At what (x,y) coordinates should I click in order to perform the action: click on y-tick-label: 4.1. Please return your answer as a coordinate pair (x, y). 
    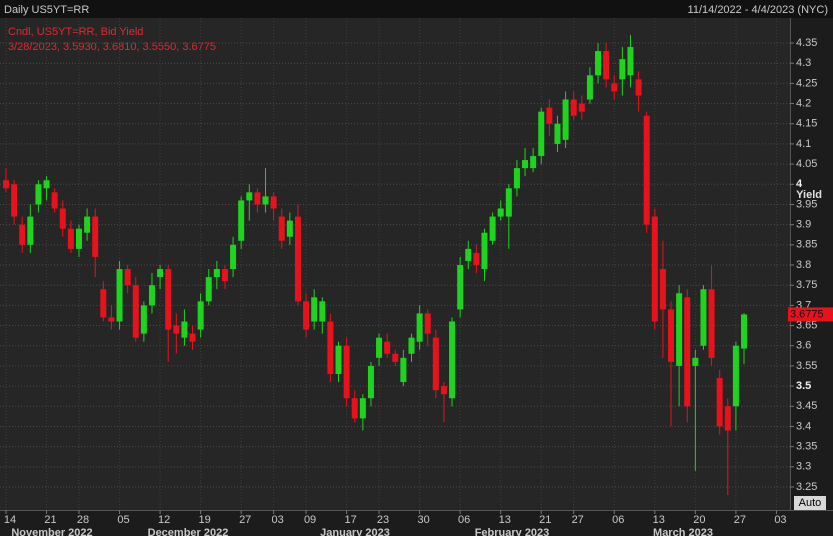
    Looking at the image, I should click on (803, 144).